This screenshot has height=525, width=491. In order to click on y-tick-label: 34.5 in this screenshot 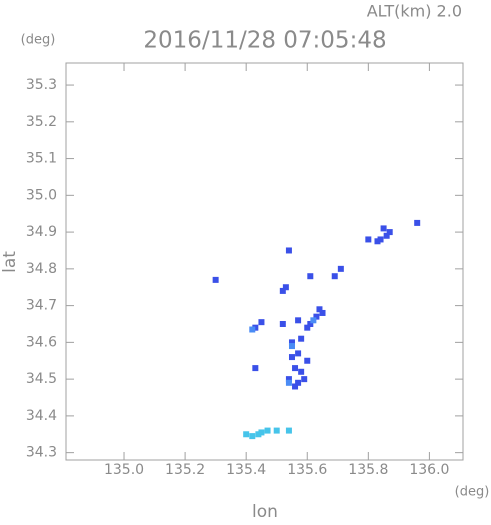, I will do `click(41, 379)`.